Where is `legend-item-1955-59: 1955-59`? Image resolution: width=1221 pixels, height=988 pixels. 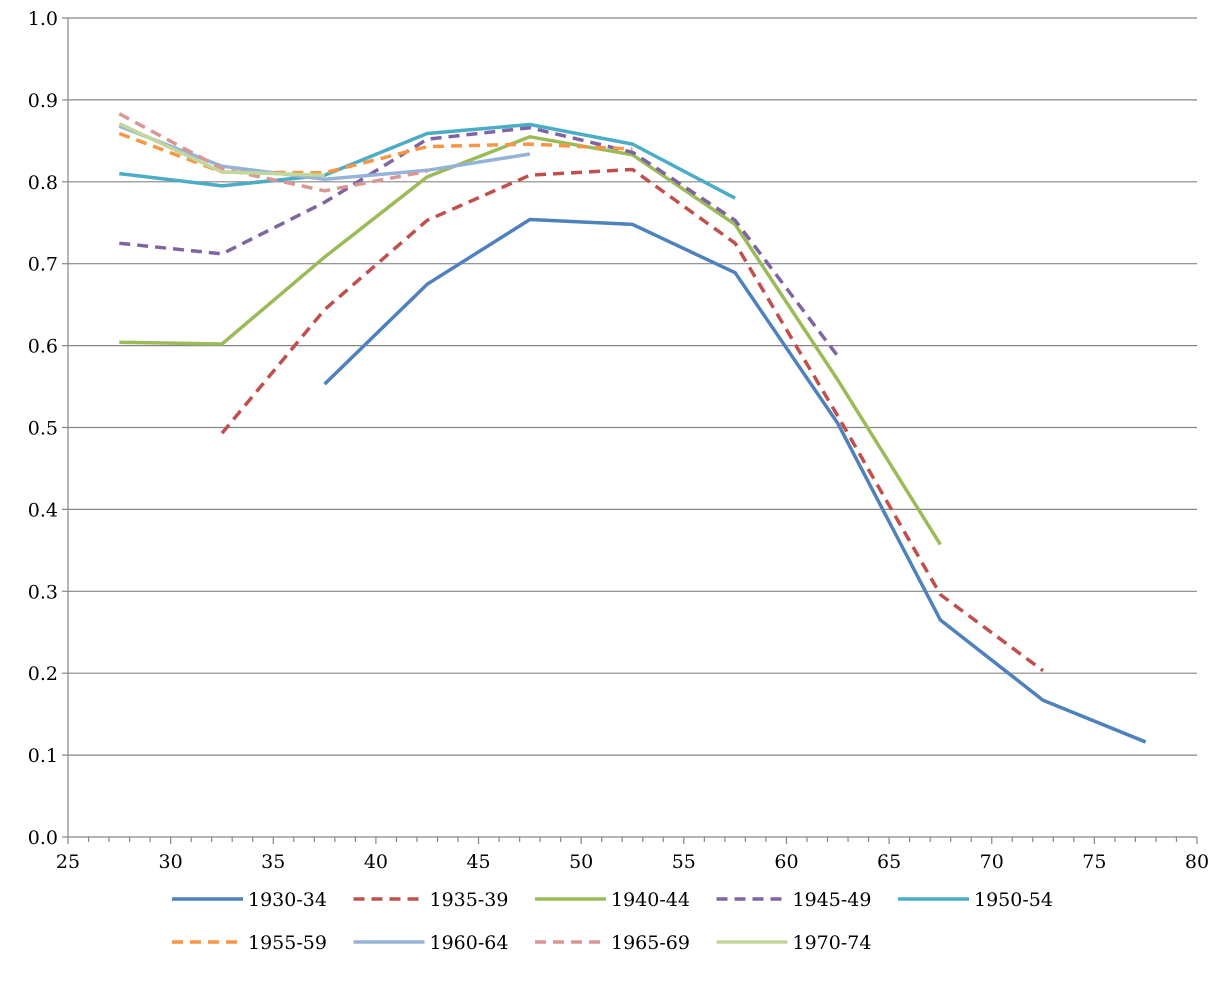
legend-item-1955-59: 1955-59 is located at coordinates (249, 943).